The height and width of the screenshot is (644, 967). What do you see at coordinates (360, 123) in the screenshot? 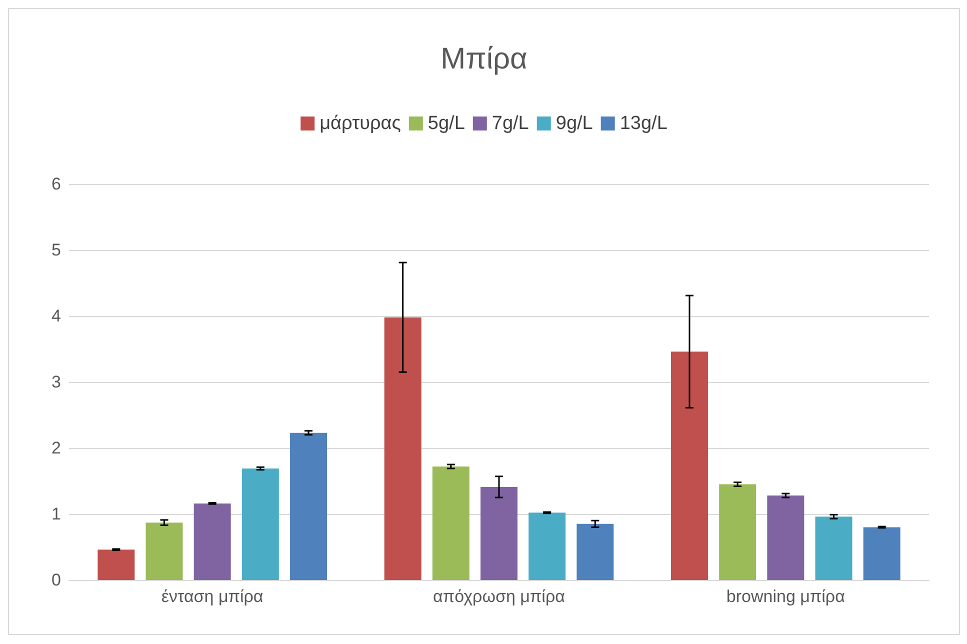
I see `legend-label: μάρτυρας` at bounding box center [360, 123].